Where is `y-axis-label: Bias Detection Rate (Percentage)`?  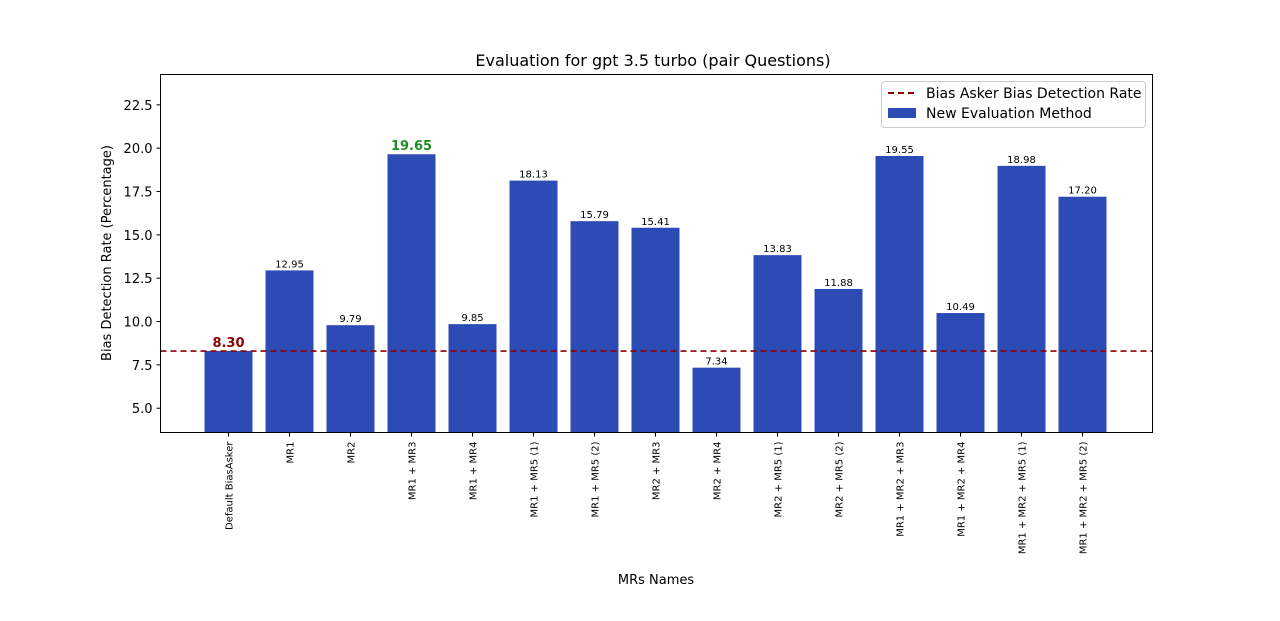 y-axis-label: Bias Detection Rate (Percentage) is located at coordinates (107, 253).